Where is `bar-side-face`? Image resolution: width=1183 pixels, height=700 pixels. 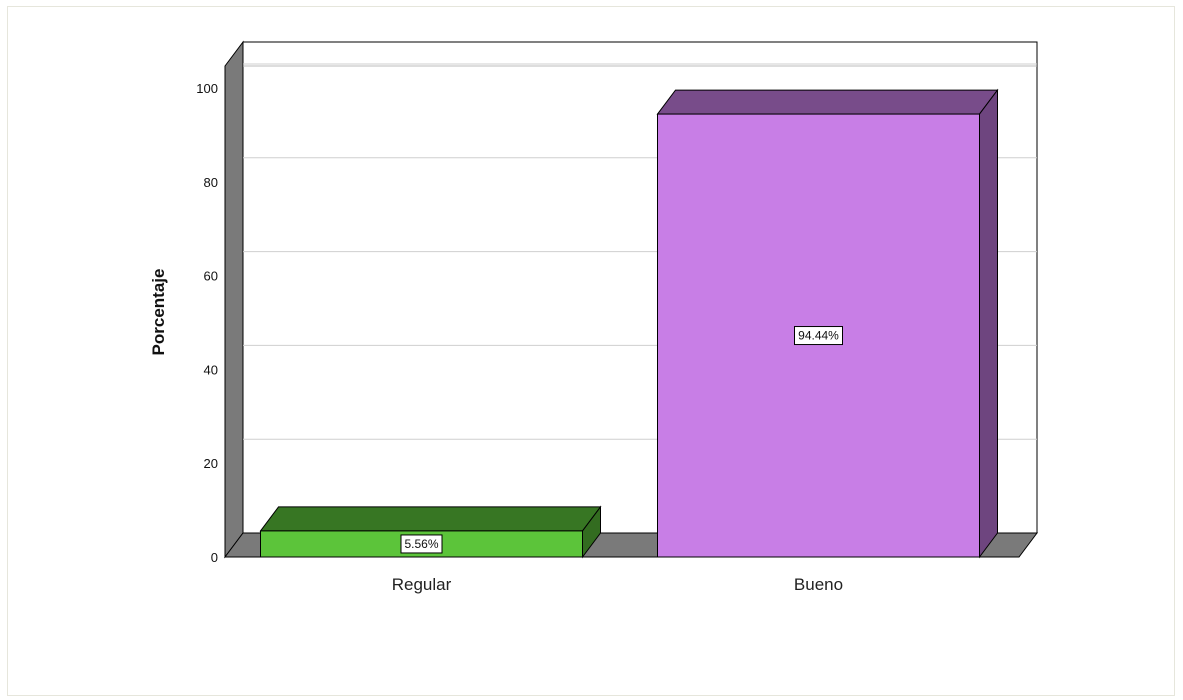 bar-side-face is located at coordinates (988, 323).